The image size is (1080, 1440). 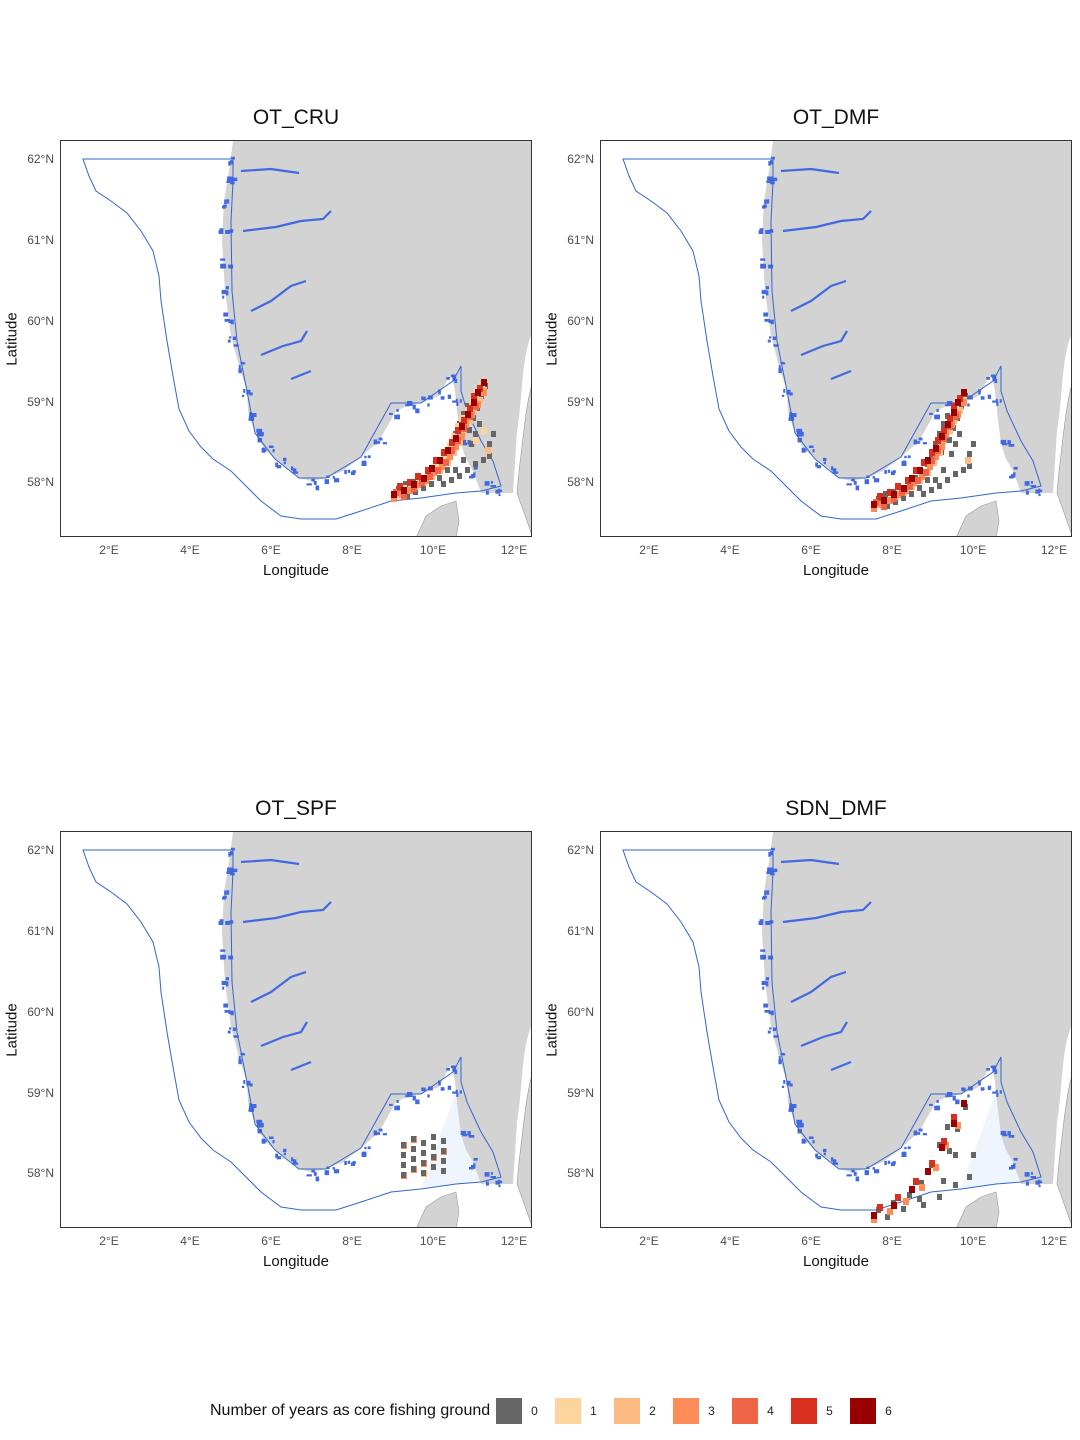 I want to click on coastline, so click(x=900, y=326).